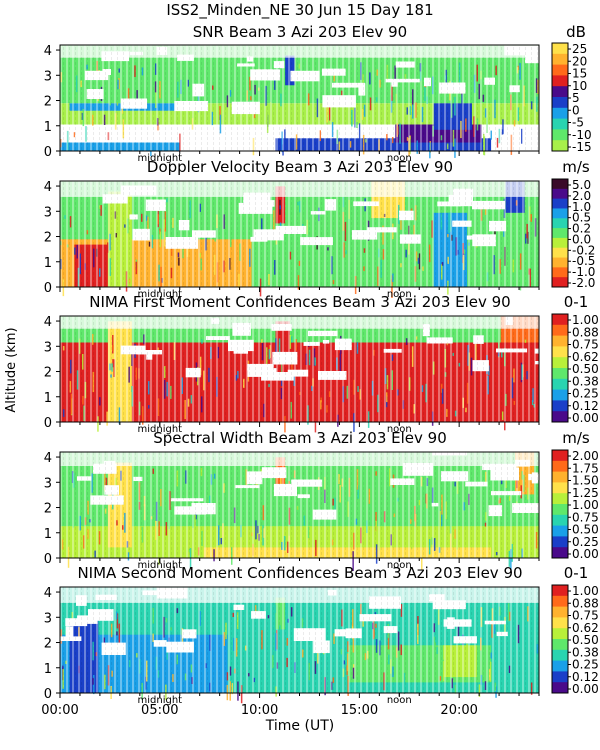 This screenshot has width=600, height=750. Describe the element at coordinates (585, 493) in the screenshot. I see `colorbar-tick-label: 1.25` at that location.